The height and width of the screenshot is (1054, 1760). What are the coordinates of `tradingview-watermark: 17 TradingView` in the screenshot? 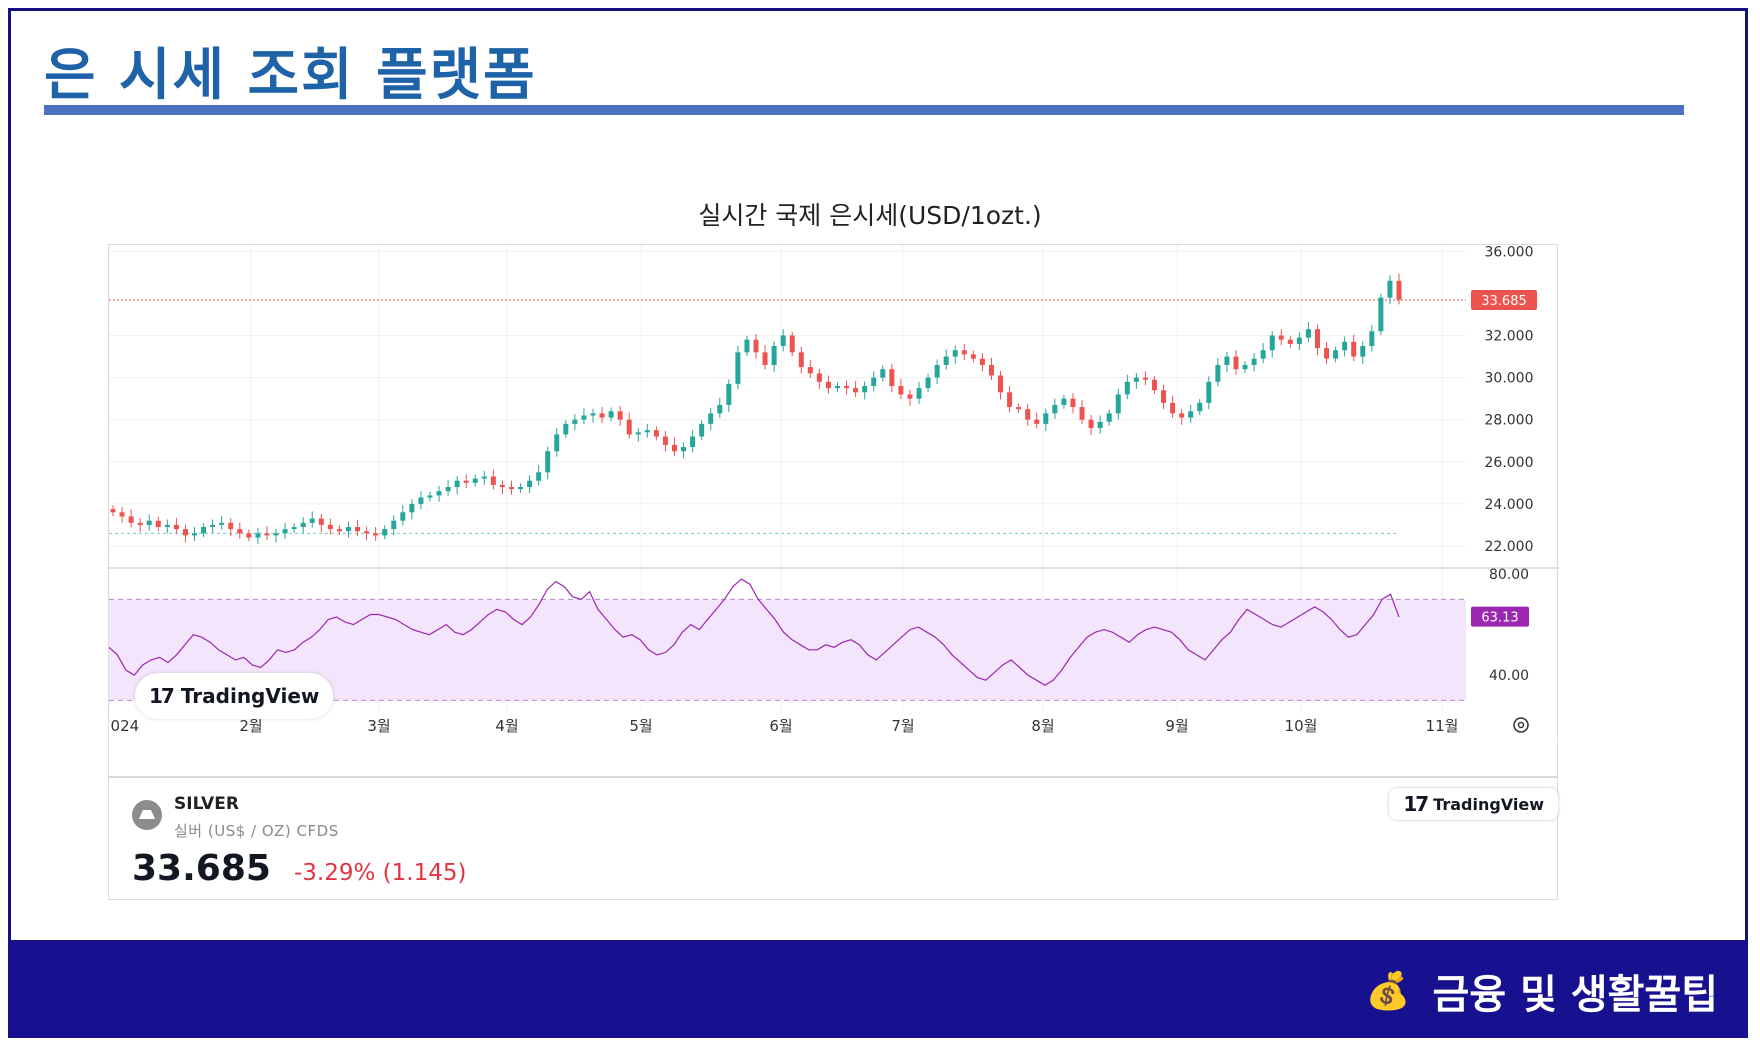 It's located at (234, 696).